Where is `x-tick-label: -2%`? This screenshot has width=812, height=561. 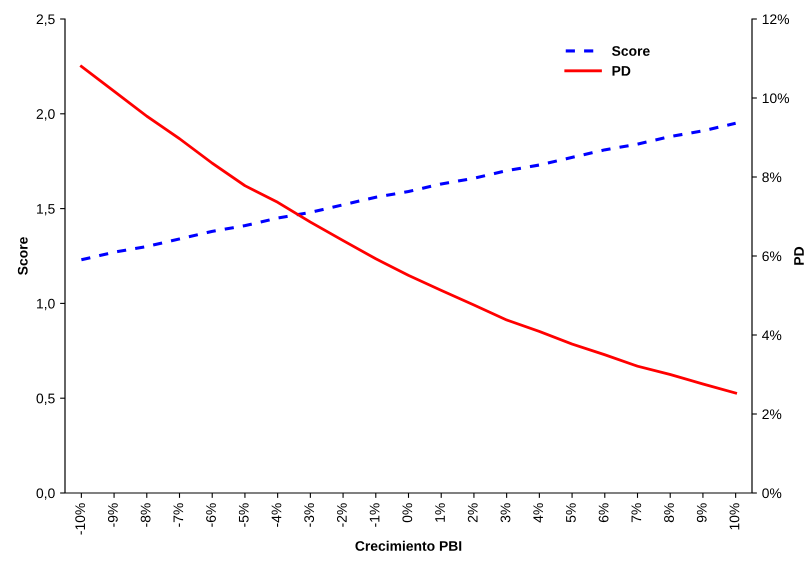 x-tick-label: -2% is located at coordinates (341, 515).